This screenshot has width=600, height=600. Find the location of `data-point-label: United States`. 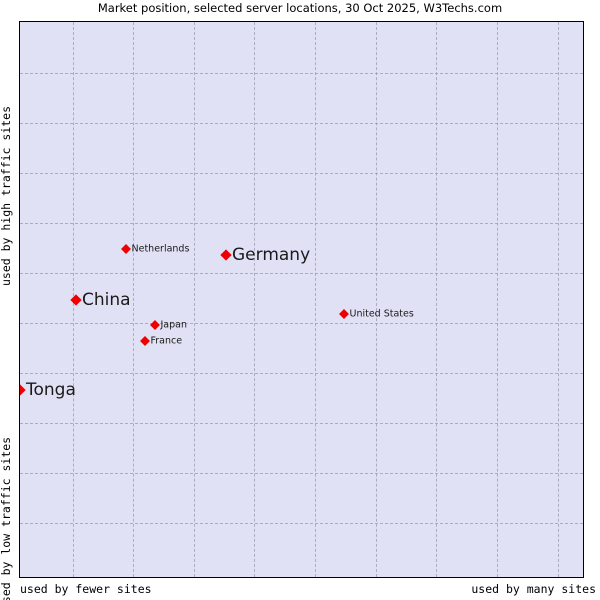

data-point-label: United States is located at coordinates (381, 314).